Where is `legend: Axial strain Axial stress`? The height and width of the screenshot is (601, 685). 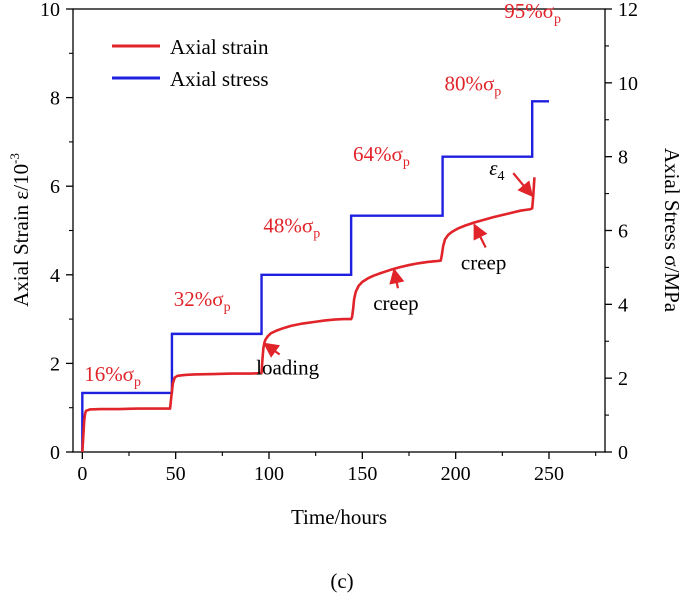 legend: Axial strain Axial stress is located at coordinates (190, 63).